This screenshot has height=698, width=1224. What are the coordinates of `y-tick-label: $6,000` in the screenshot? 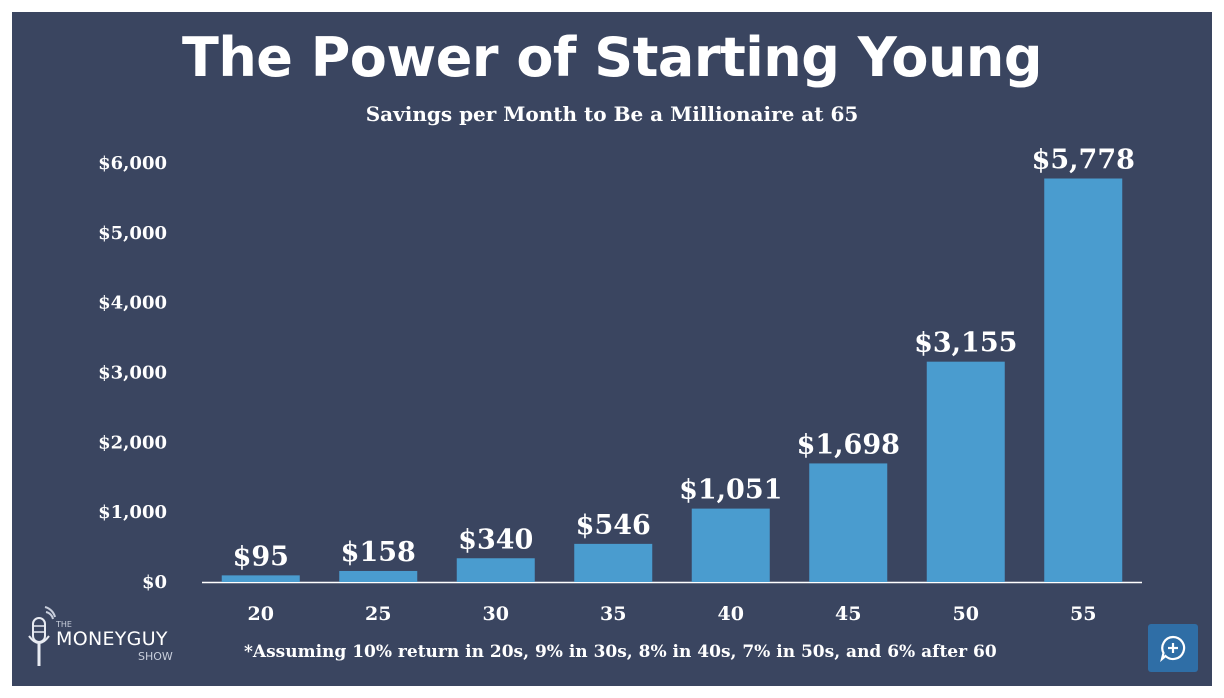 It's located at (132, 163).